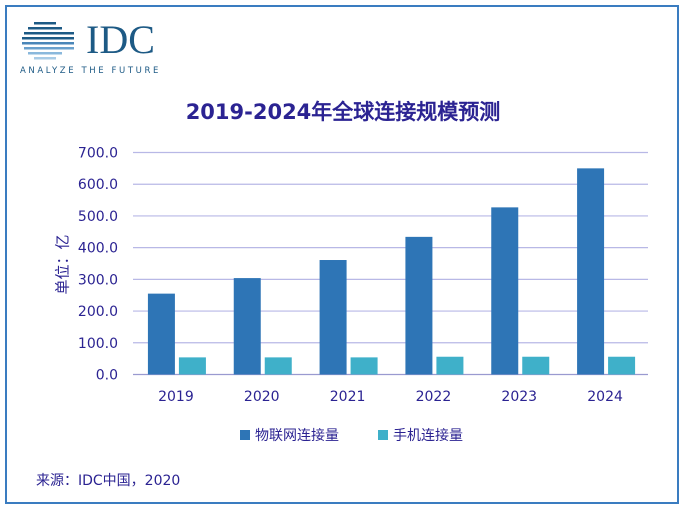  What do you see at coordinates (348, 397) in the screenshot?
I see `x-tick-label: 2021` at bounding box center [348, 397].